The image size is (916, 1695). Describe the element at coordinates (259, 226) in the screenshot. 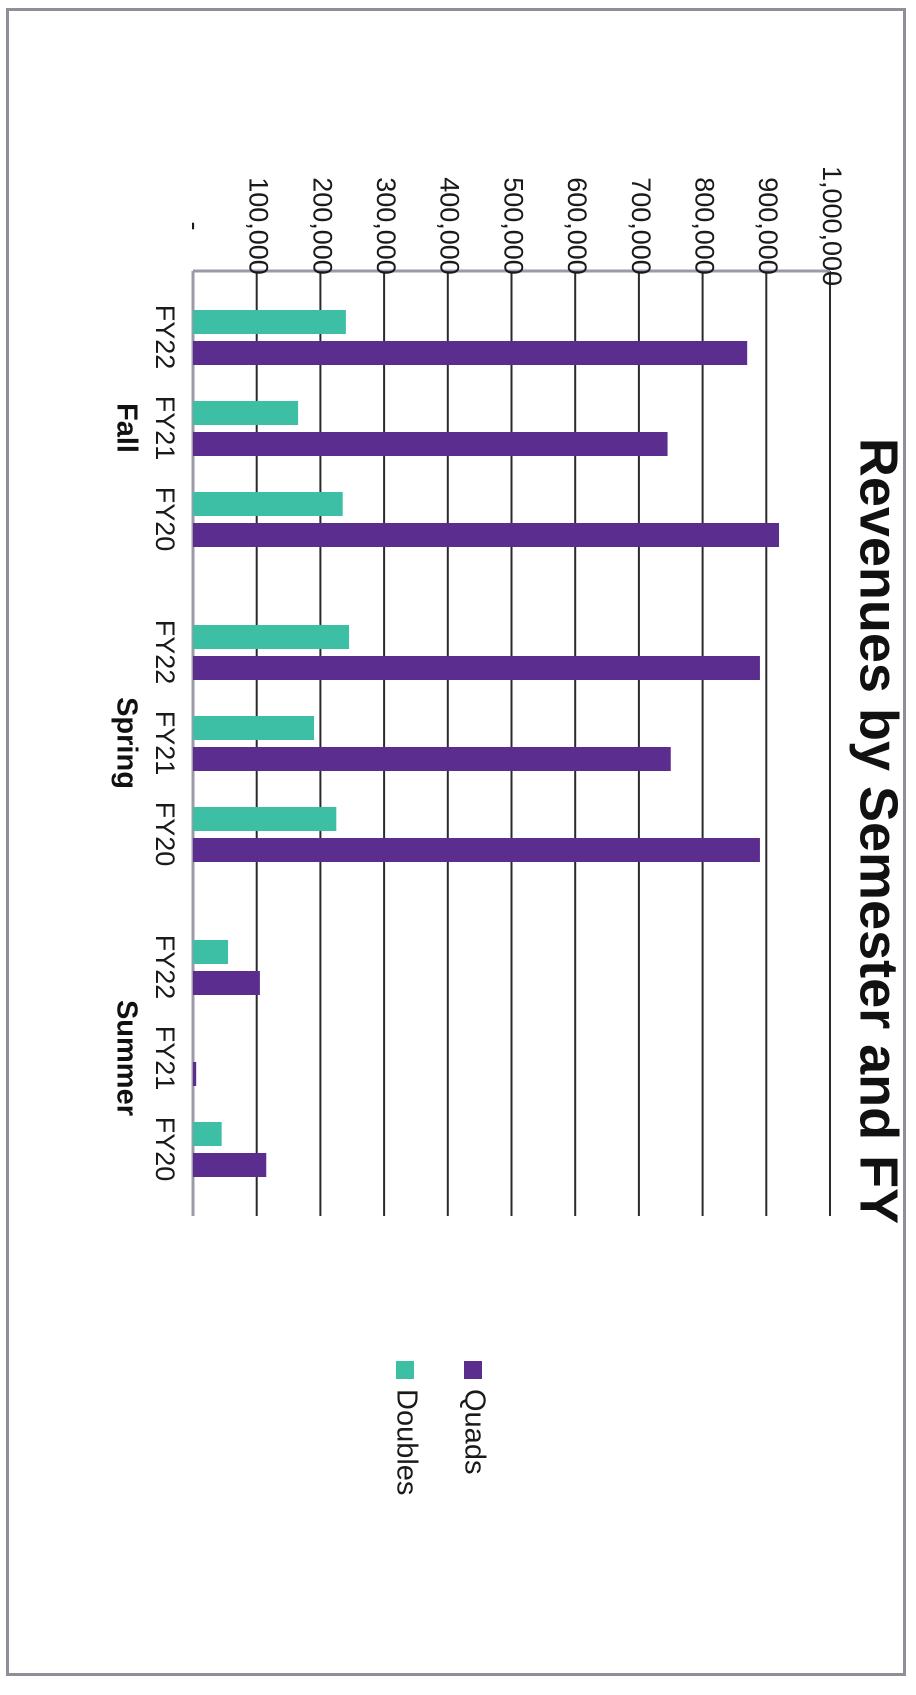

I see `y-tick-label: 100,000` at that location.